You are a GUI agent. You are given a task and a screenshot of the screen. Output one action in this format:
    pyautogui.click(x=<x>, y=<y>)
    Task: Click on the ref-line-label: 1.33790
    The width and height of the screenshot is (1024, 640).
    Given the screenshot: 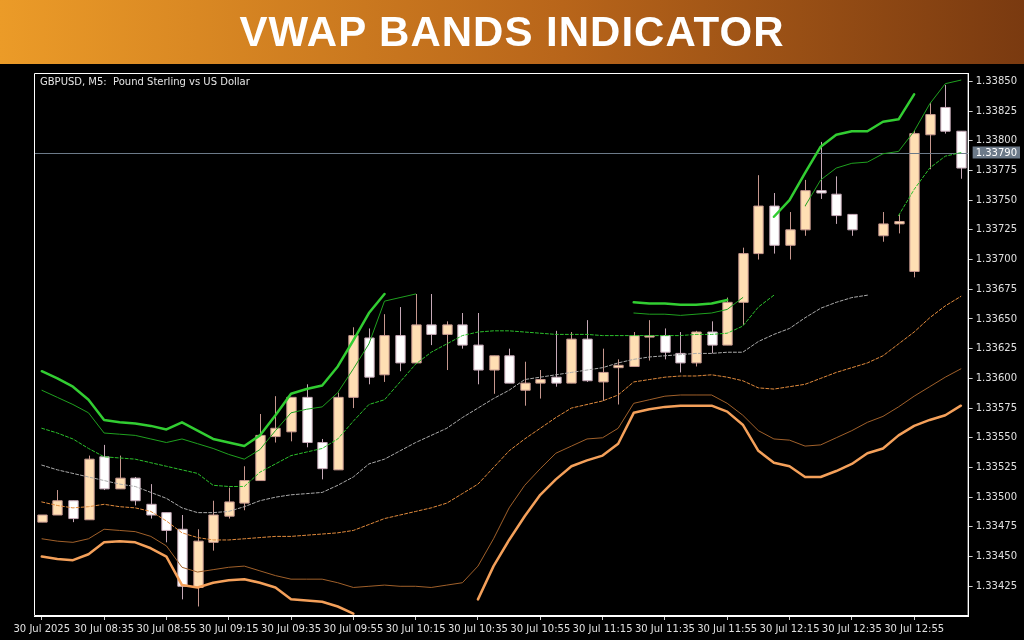 What is the action you would take?
    pyautogui.click(x=996, y=152)
    